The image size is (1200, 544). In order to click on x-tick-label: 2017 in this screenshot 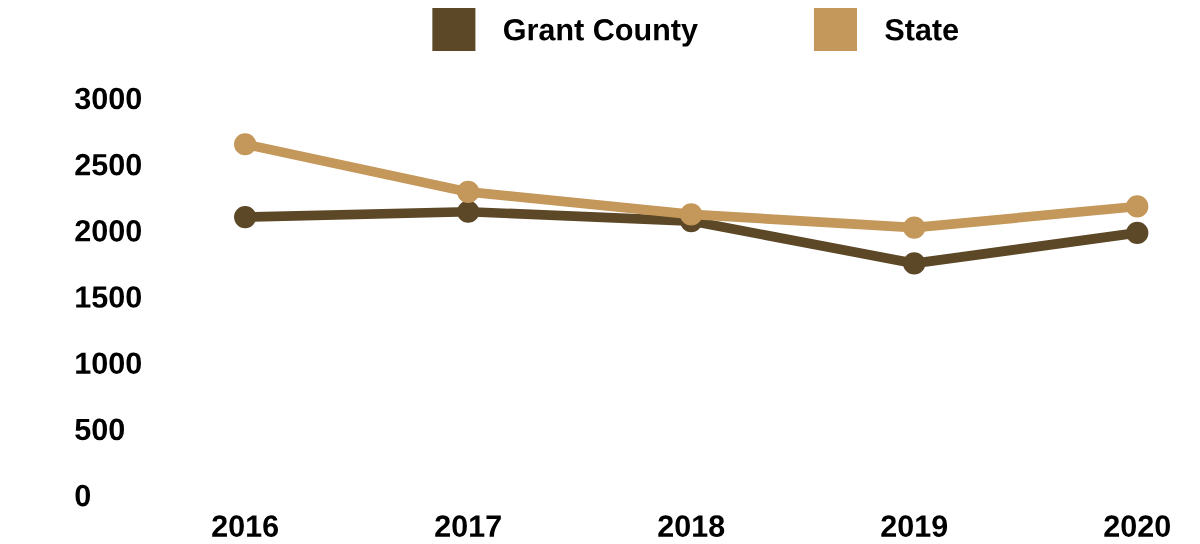, I will do `click(468, 526)`.